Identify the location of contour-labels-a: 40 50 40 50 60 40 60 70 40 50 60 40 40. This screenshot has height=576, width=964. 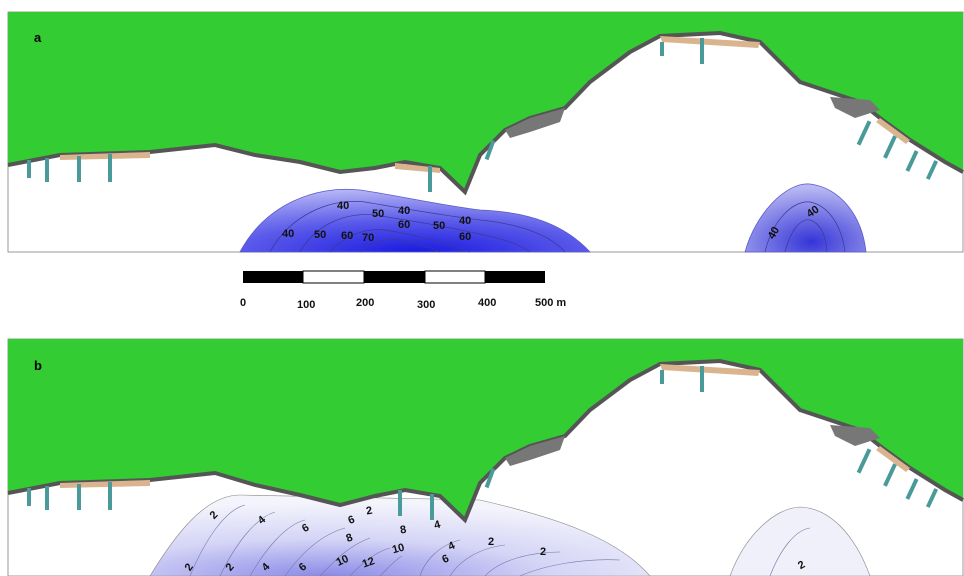
(551, 222).